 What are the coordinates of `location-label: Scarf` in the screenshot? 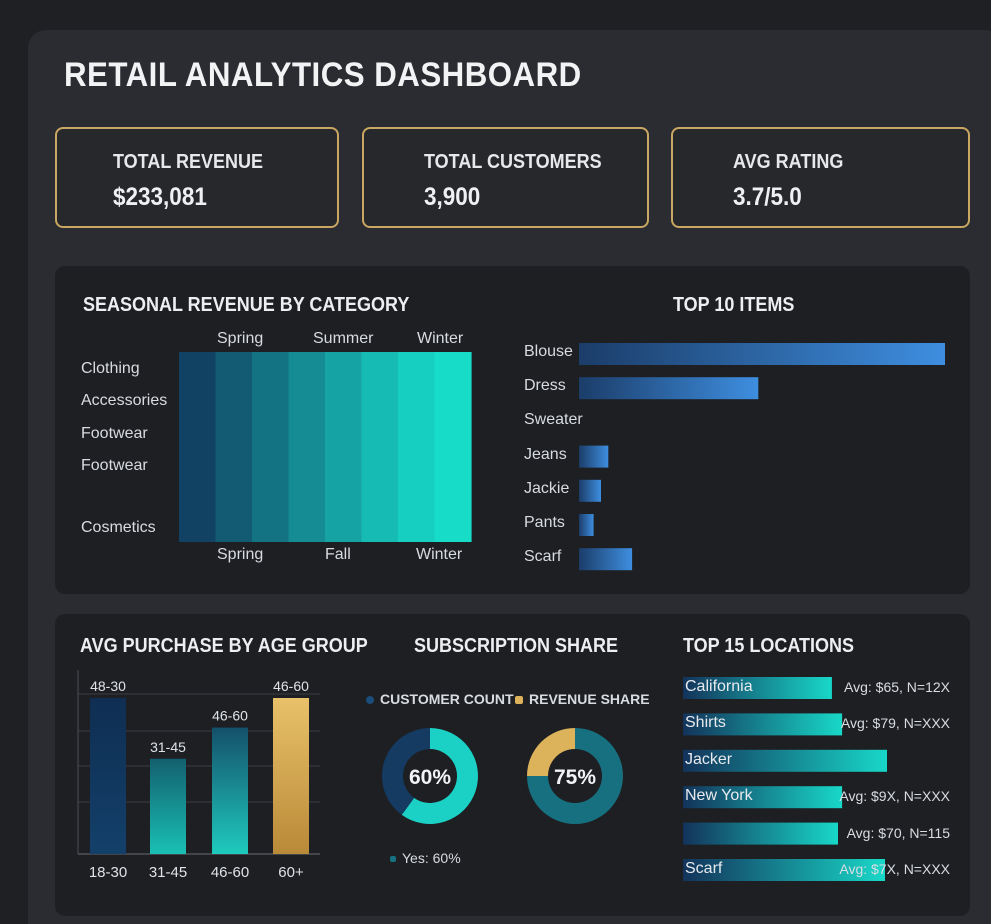 It's located at (704, 868).